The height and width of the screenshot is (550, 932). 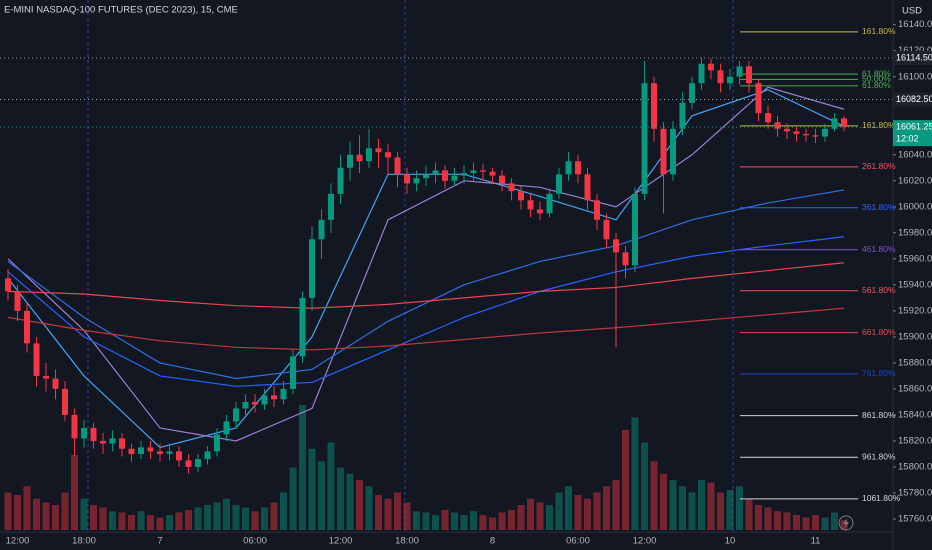 I want to click on fib-label: 561.80%, so click(x=879, y=290).